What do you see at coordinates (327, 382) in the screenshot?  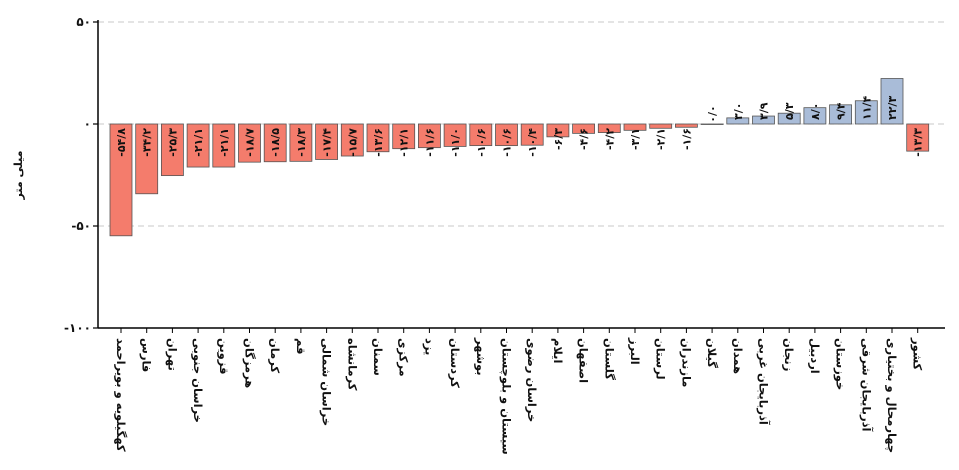 I see `x-tick-label: خراسان شمالی` at bounding box center [327, 382].